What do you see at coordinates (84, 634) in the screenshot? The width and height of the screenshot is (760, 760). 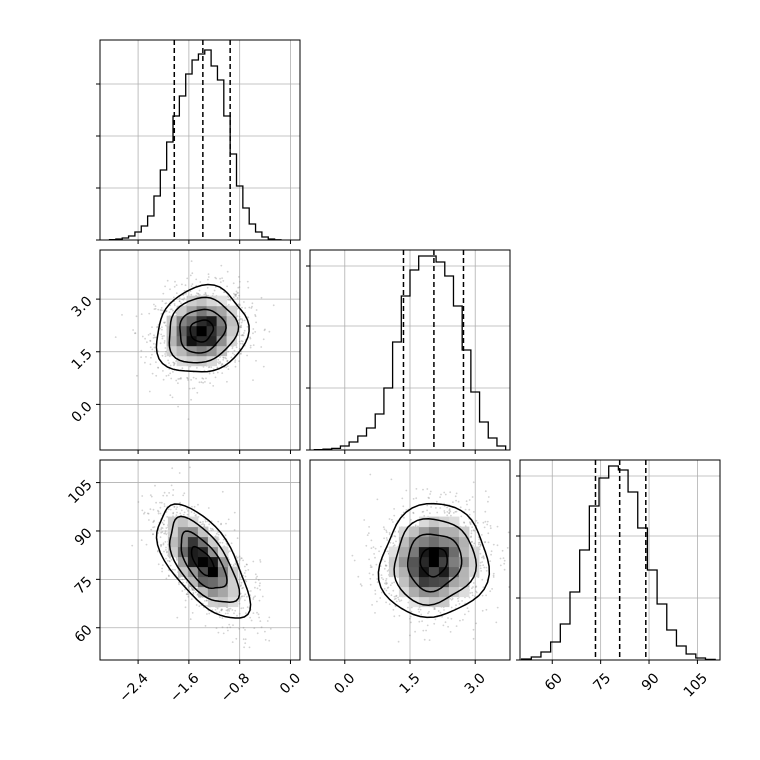 I see `ytick-label: 60` at bounding box center [84, 634].